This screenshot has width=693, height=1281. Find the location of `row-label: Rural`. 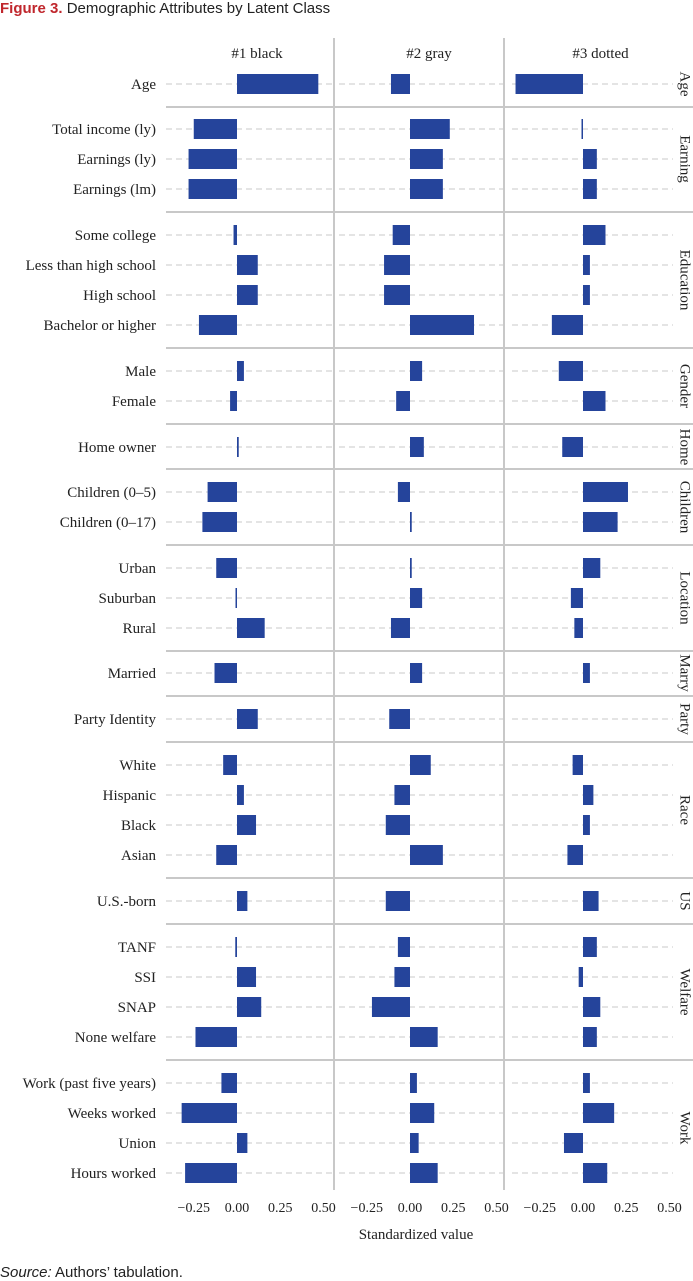

row-label: Rural is located at coordinates (139, 629).